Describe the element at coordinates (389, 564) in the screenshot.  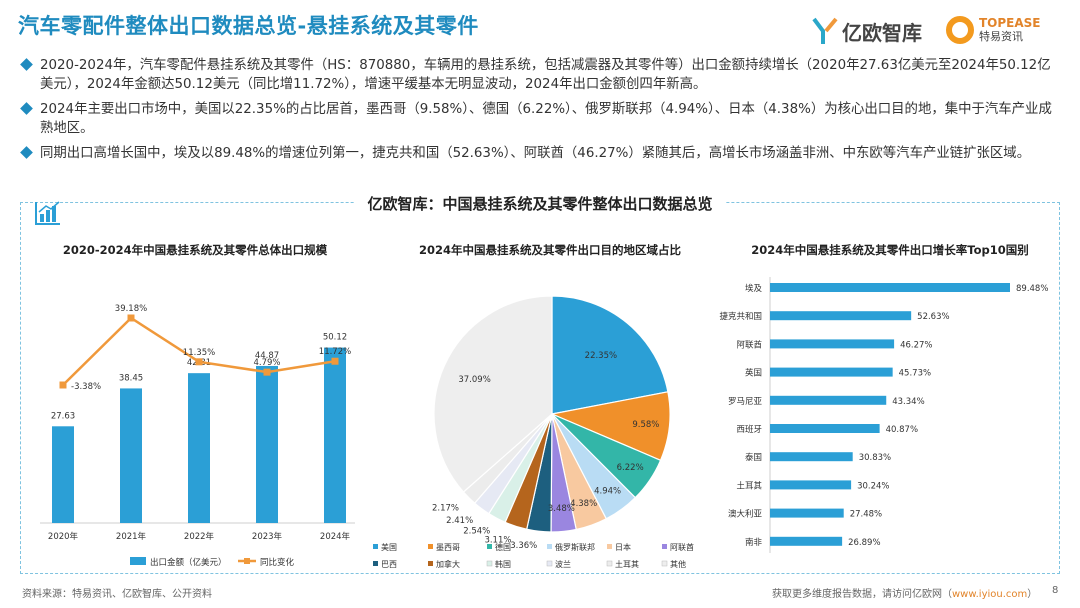
I see `legend-label: 巴西` at that location.